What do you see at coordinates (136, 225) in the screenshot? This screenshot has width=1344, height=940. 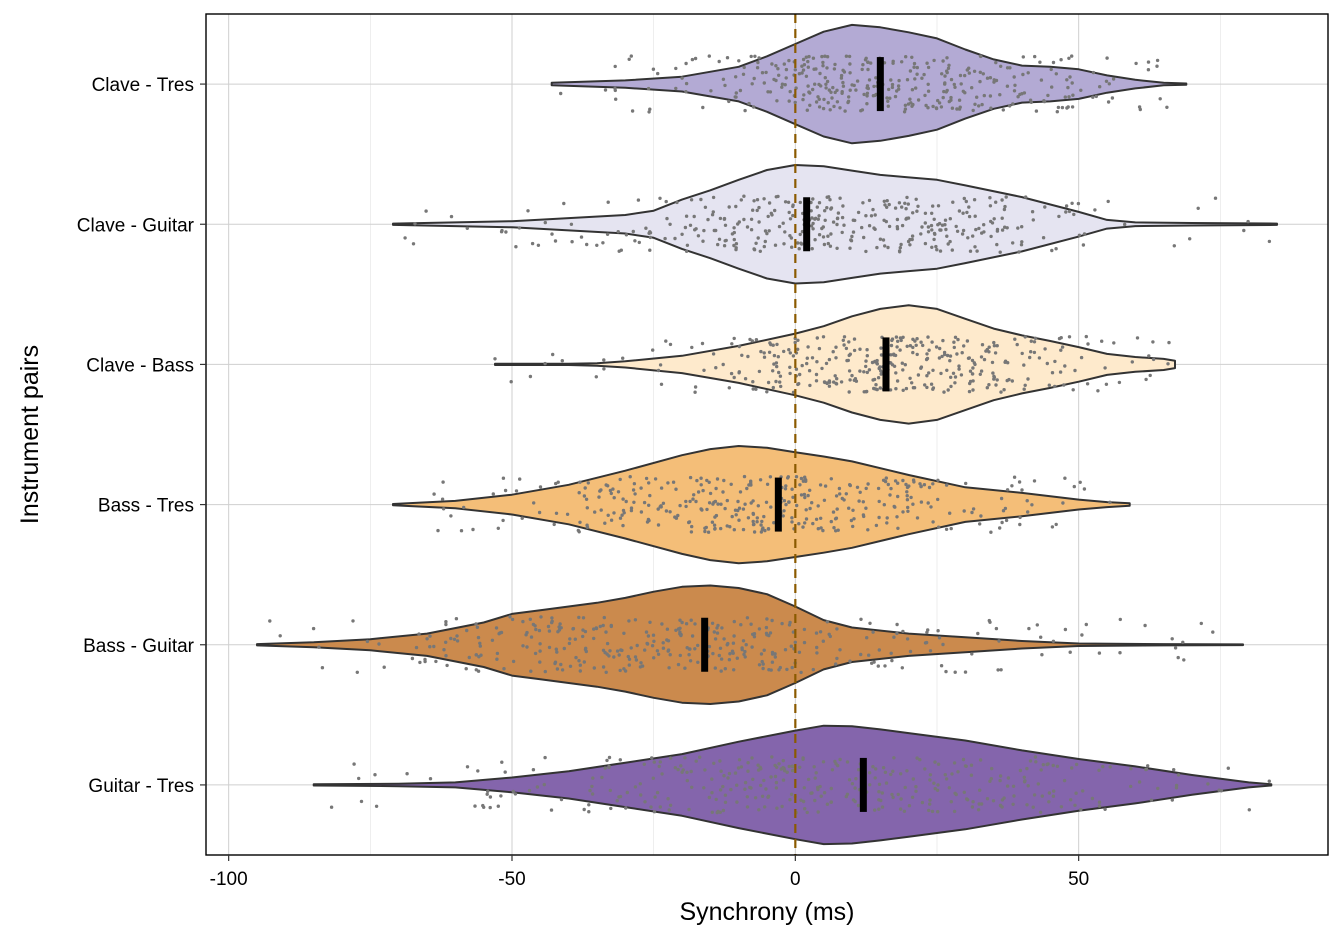 I see `y-tick-label: Clave - Guitar` at bounding box center [136, 225].